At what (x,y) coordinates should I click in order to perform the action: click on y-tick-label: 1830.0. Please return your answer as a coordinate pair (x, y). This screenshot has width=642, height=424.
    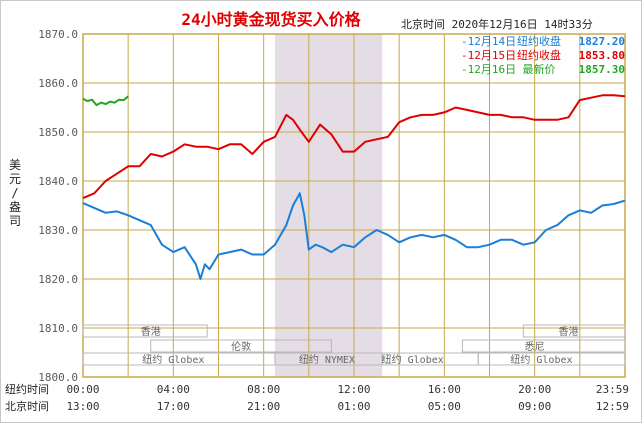
    Looking at the image, I should click on (58, 230).